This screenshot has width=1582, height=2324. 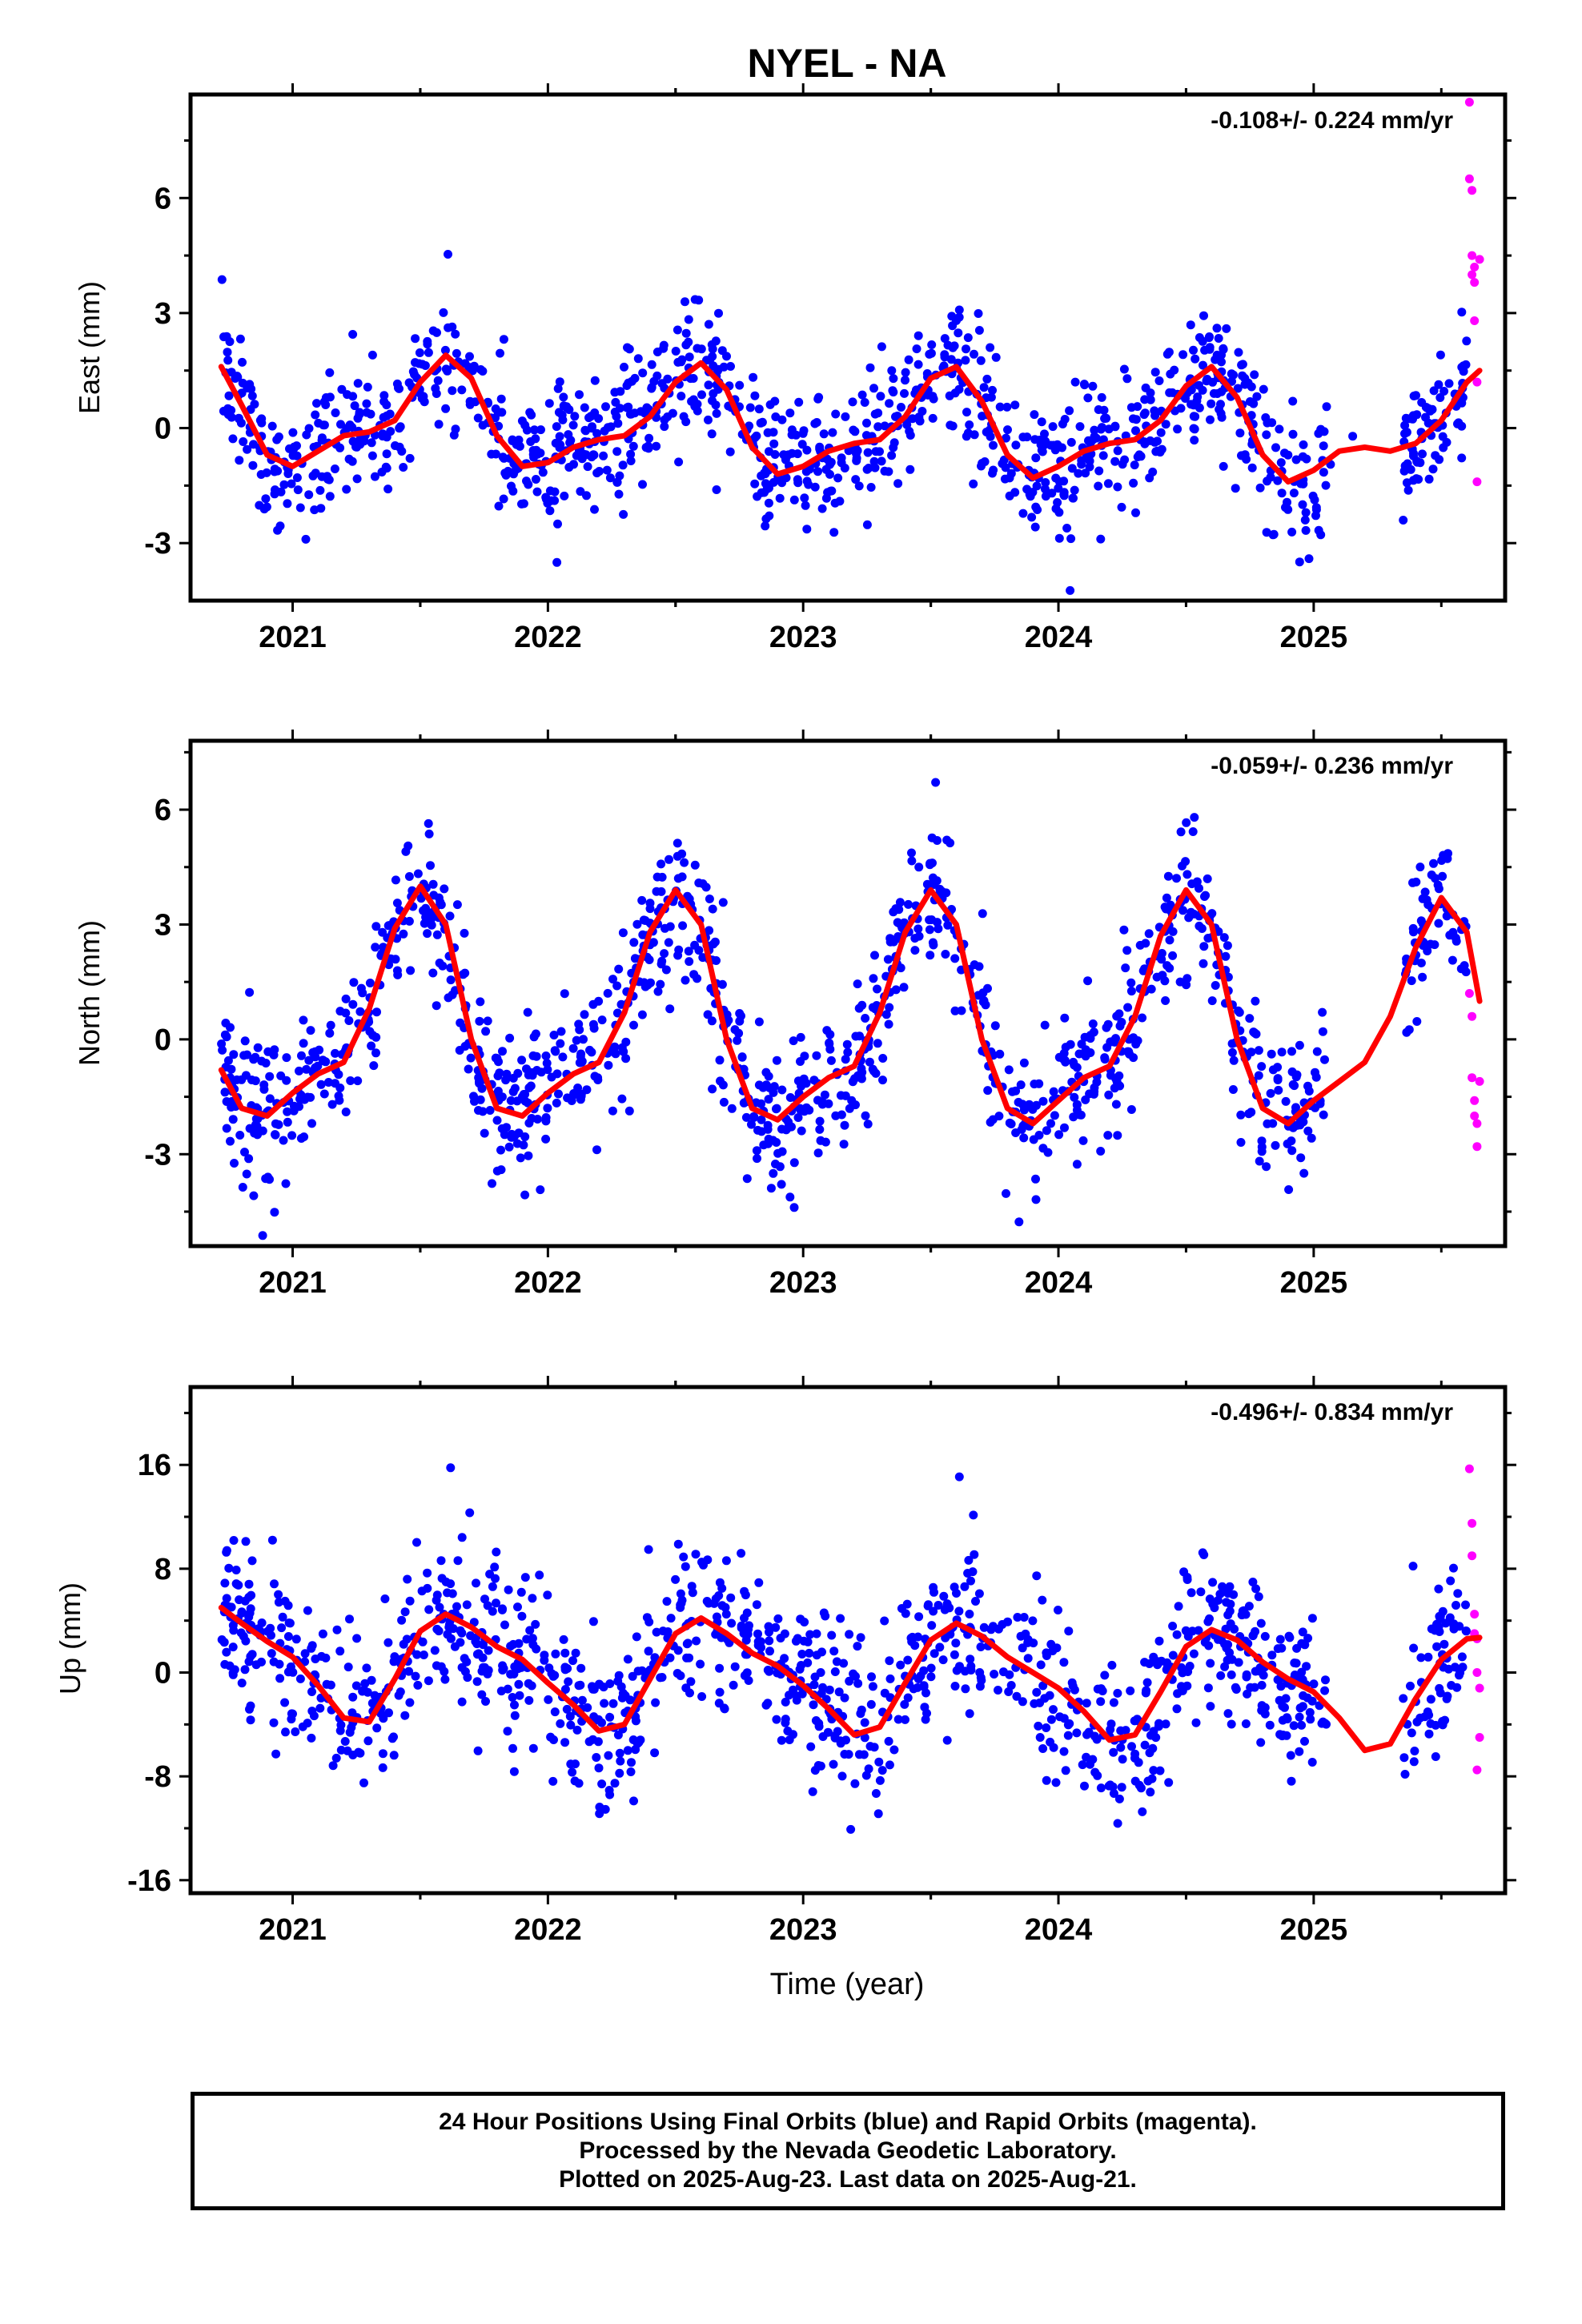 What do you see at coordinates (548, 637) in the screenshot?
I see `east-xtick-label: 2022` at bounding box center [548, 637].